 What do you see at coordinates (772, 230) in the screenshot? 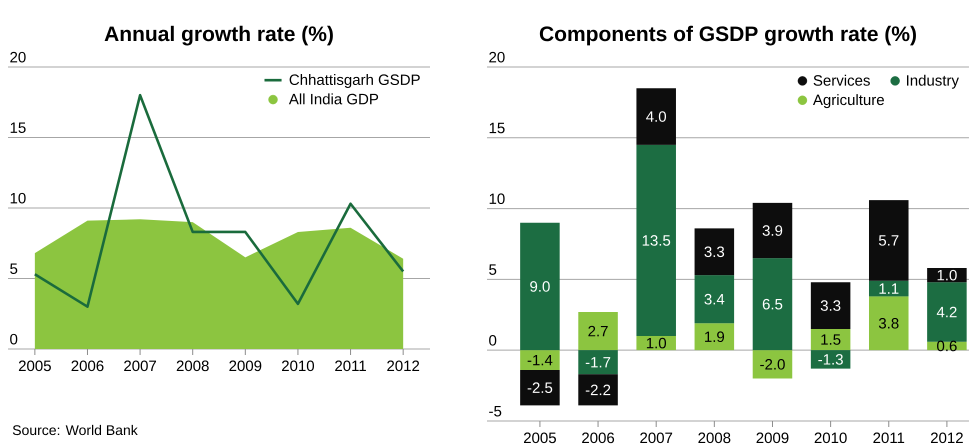
I see `data-label: 3.9` at bounding box center [772, 230].